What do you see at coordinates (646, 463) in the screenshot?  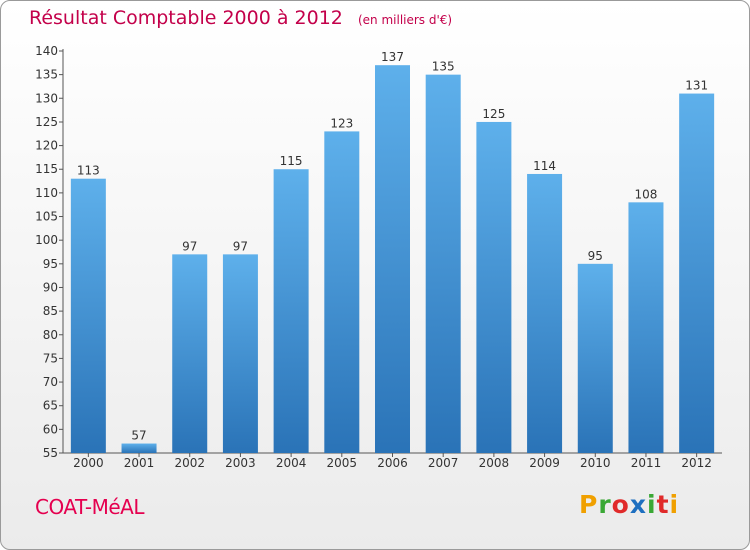 I see `x-tick-label: 2011` at bounding box center [646, 463].